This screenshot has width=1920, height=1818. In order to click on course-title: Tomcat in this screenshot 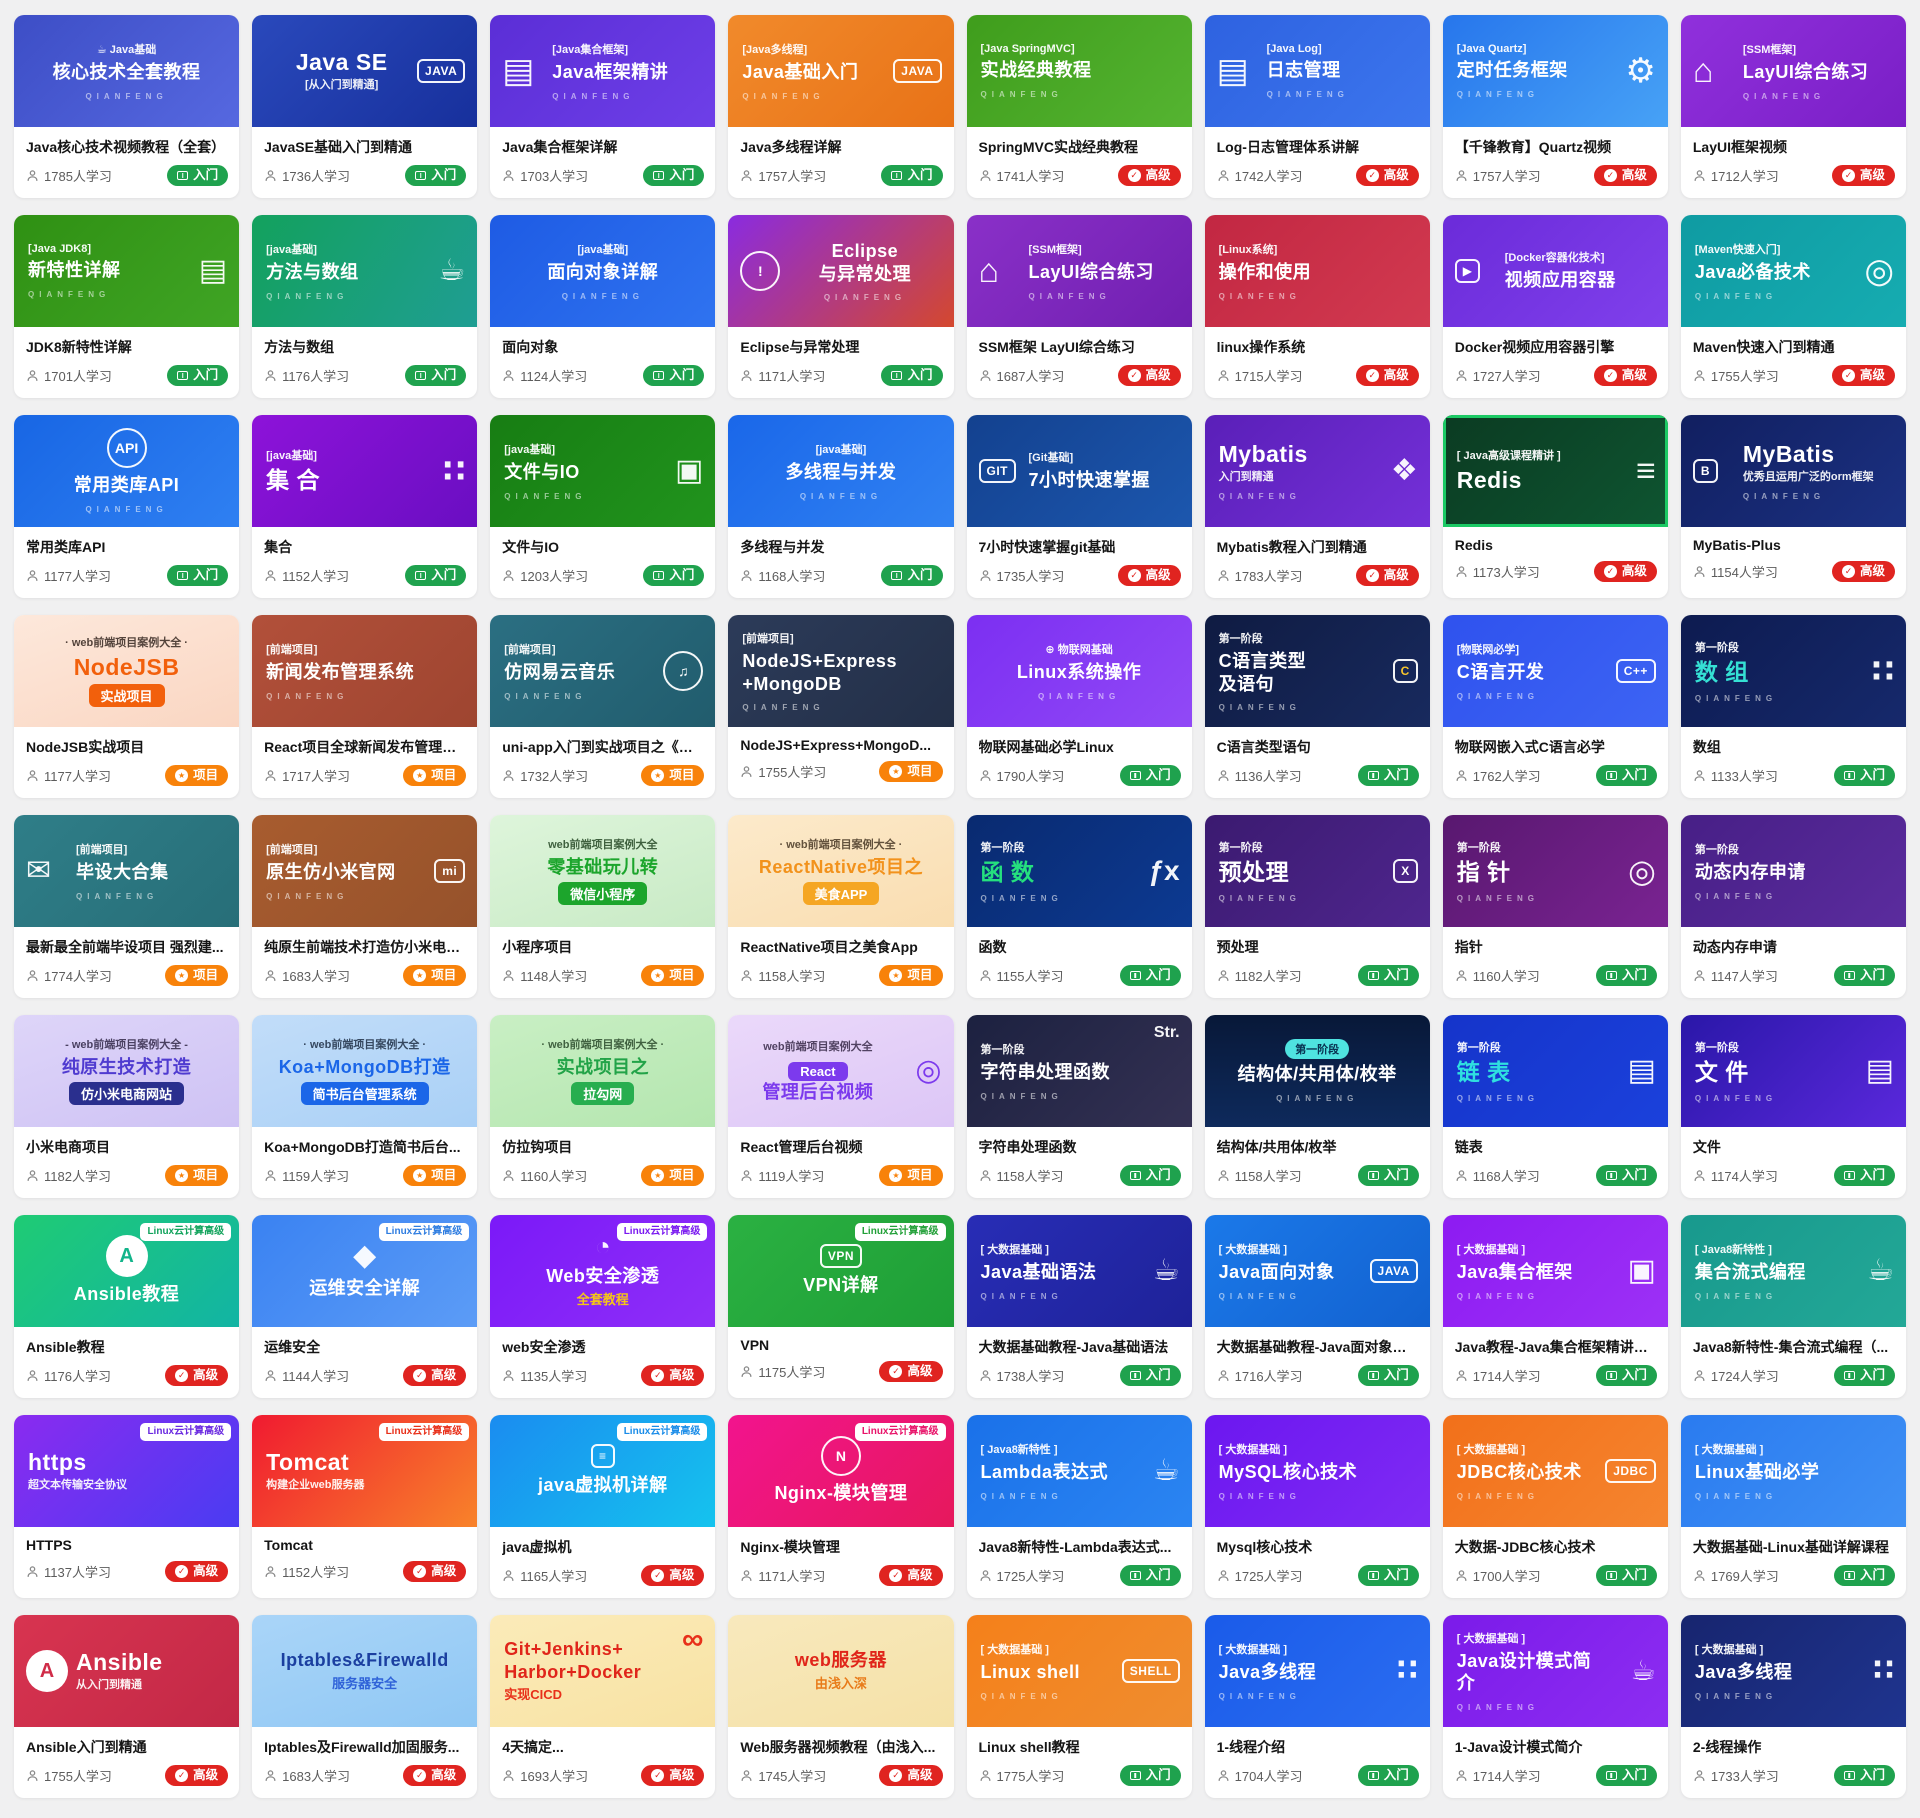, I will do `click(288, 1545)`.